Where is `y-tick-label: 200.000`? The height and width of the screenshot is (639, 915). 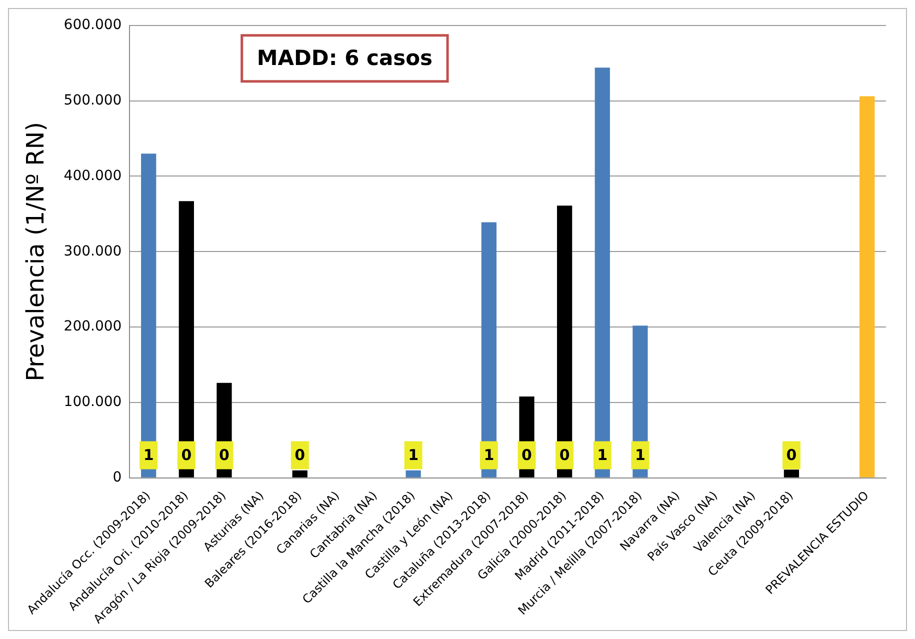
y-tick-label: 200.000 is located at coordinates (93, 326).